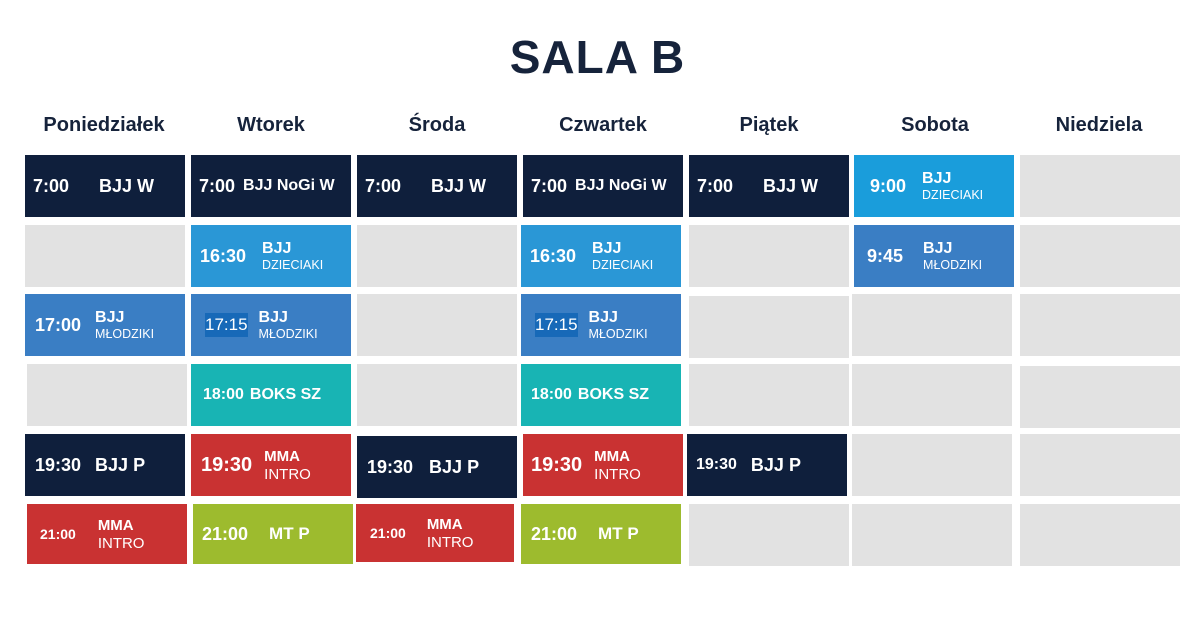 The width and height of the screenshot is (1200, 638). I want to click on class-cell-wed-5: 19:30 BJJ P, so click(437, 467).